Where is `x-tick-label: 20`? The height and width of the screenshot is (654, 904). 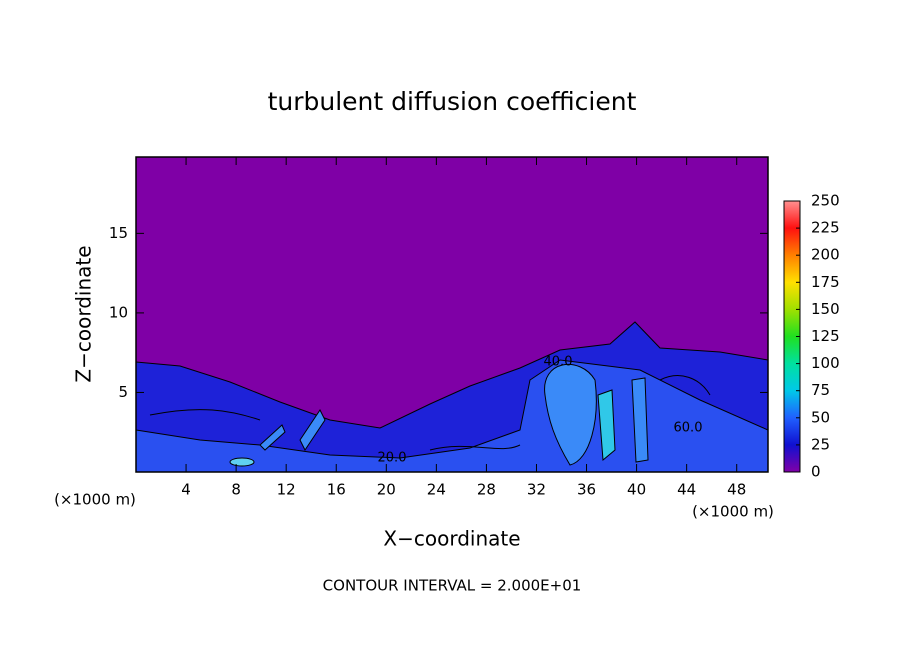
x-tick-label: 20 is located at coordinates (386, 490).